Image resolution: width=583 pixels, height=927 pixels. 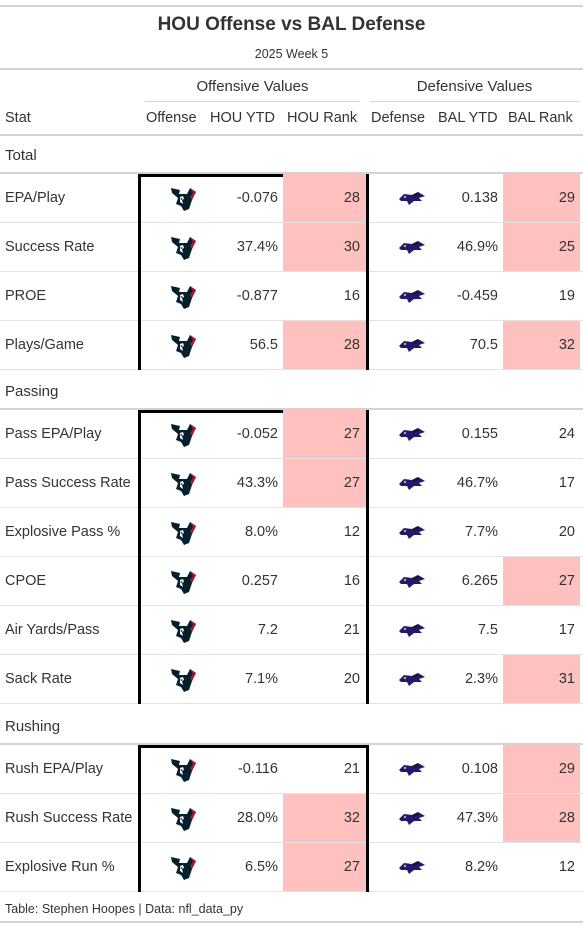 What do you see at coordinates (254, 411) in the screenshot?
I see `group-bold-rule` at bounding box center [254, 411].